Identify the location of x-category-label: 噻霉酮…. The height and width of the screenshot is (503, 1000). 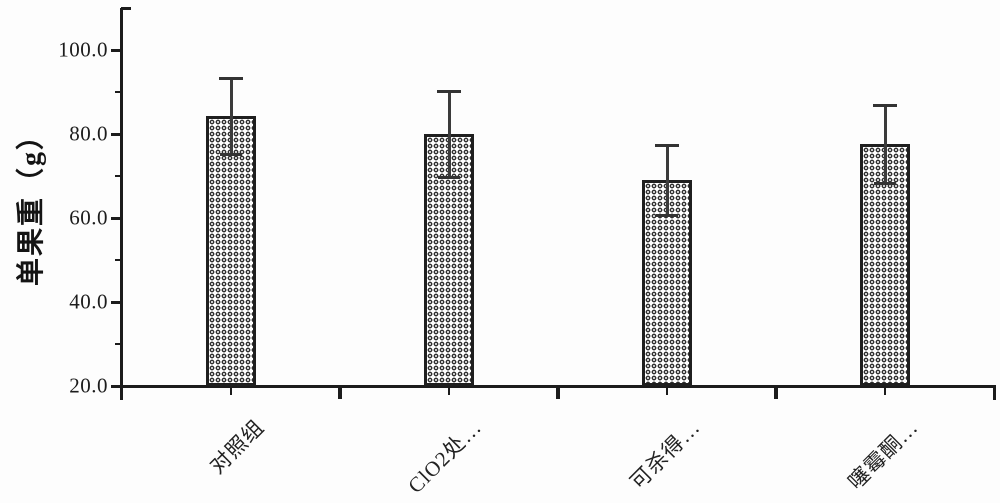
(883, 454).